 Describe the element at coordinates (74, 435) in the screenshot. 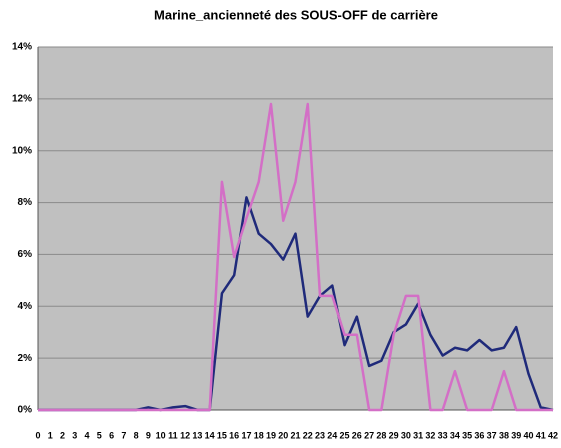

I see `x-tick-label: 3` at that location.